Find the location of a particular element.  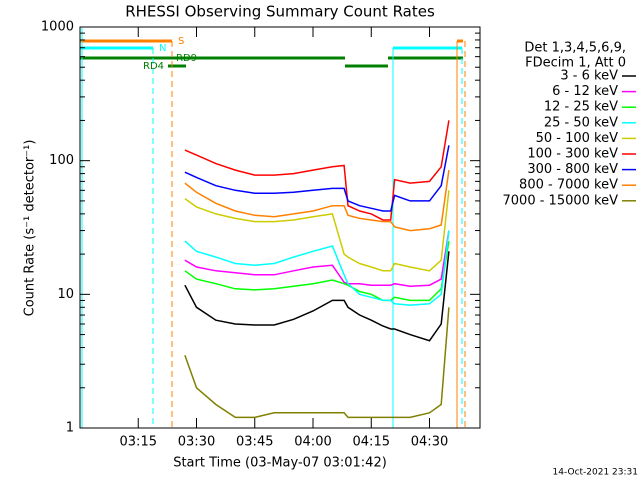

footer: 14-Oct-2021 23:31 is located at coordinates (595, 473).